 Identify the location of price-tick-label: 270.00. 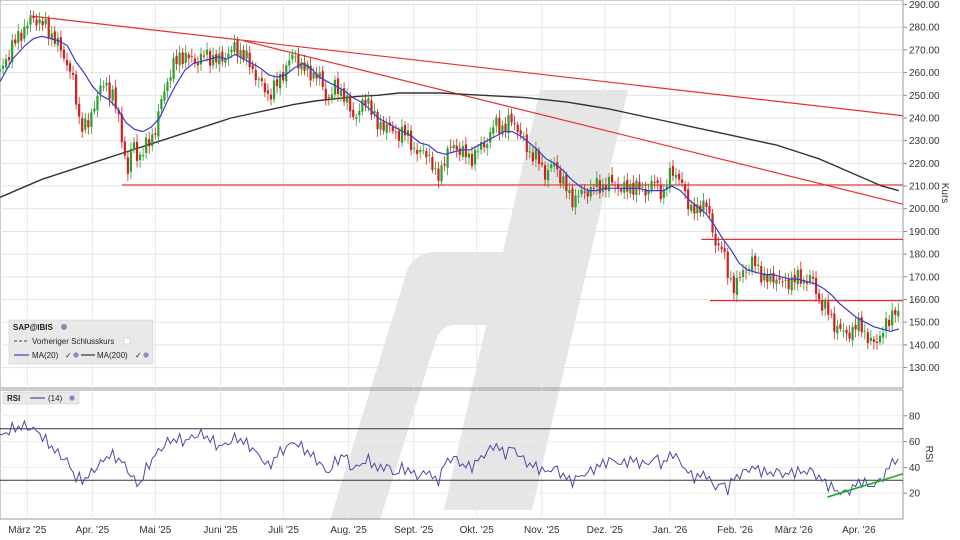
(924, 50).